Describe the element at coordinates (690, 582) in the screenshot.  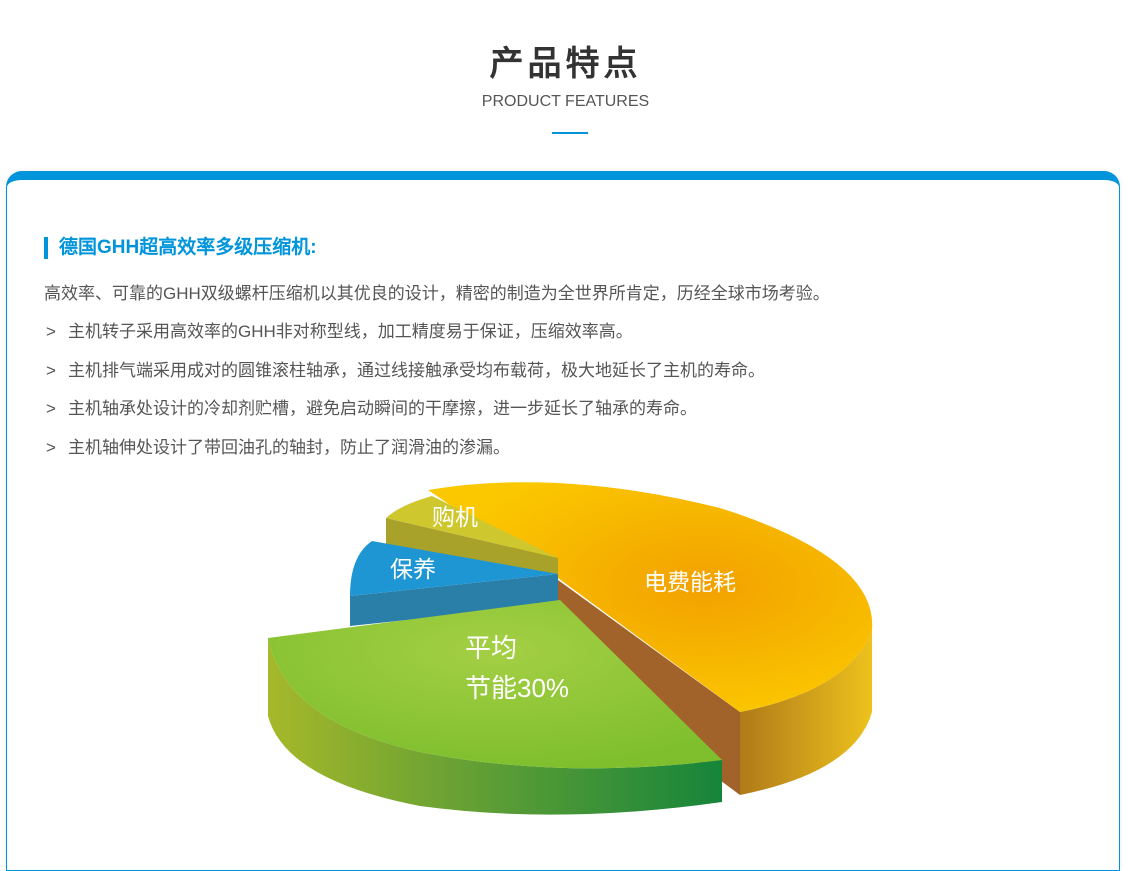
I see `pie-label-electricity: 电费能耗` at that location.